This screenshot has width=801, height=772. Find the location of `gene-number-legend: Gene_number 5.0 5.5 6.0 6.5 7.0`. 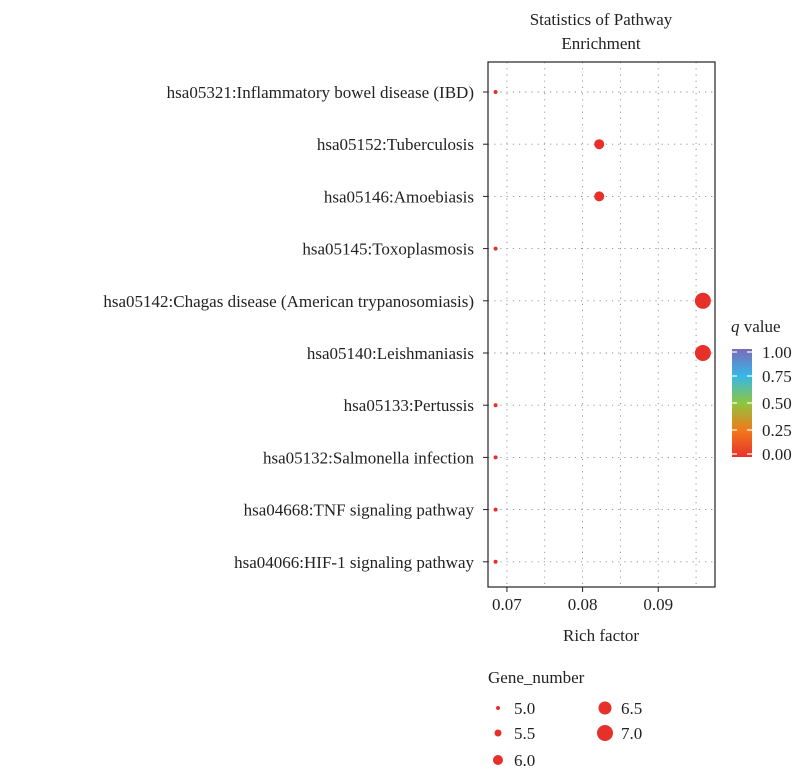

gene-number-legend: Gene_number 5.0 5.5 6.0 6.5 7.0 is located at coordinates (565, 719).